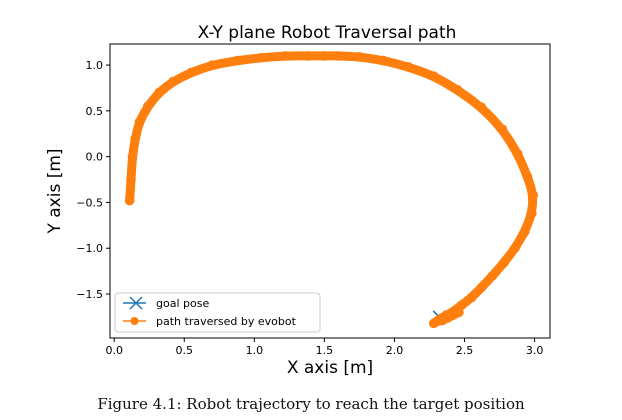 This screenshot has height=420, width=622. Describe the element at coordinates (89, 248) in the screenshot. I see `y-tick-label: −1.0` at that location.